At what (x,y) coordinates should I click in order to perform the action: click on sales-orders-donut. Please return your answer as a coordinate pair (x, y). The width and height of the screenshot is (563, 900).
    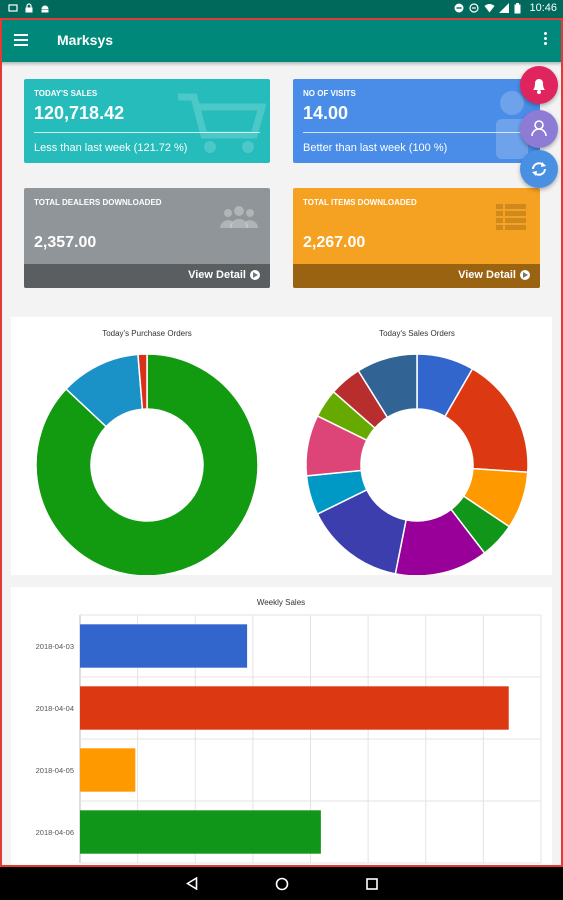
    Looking at the image, I should click on (417, 465).